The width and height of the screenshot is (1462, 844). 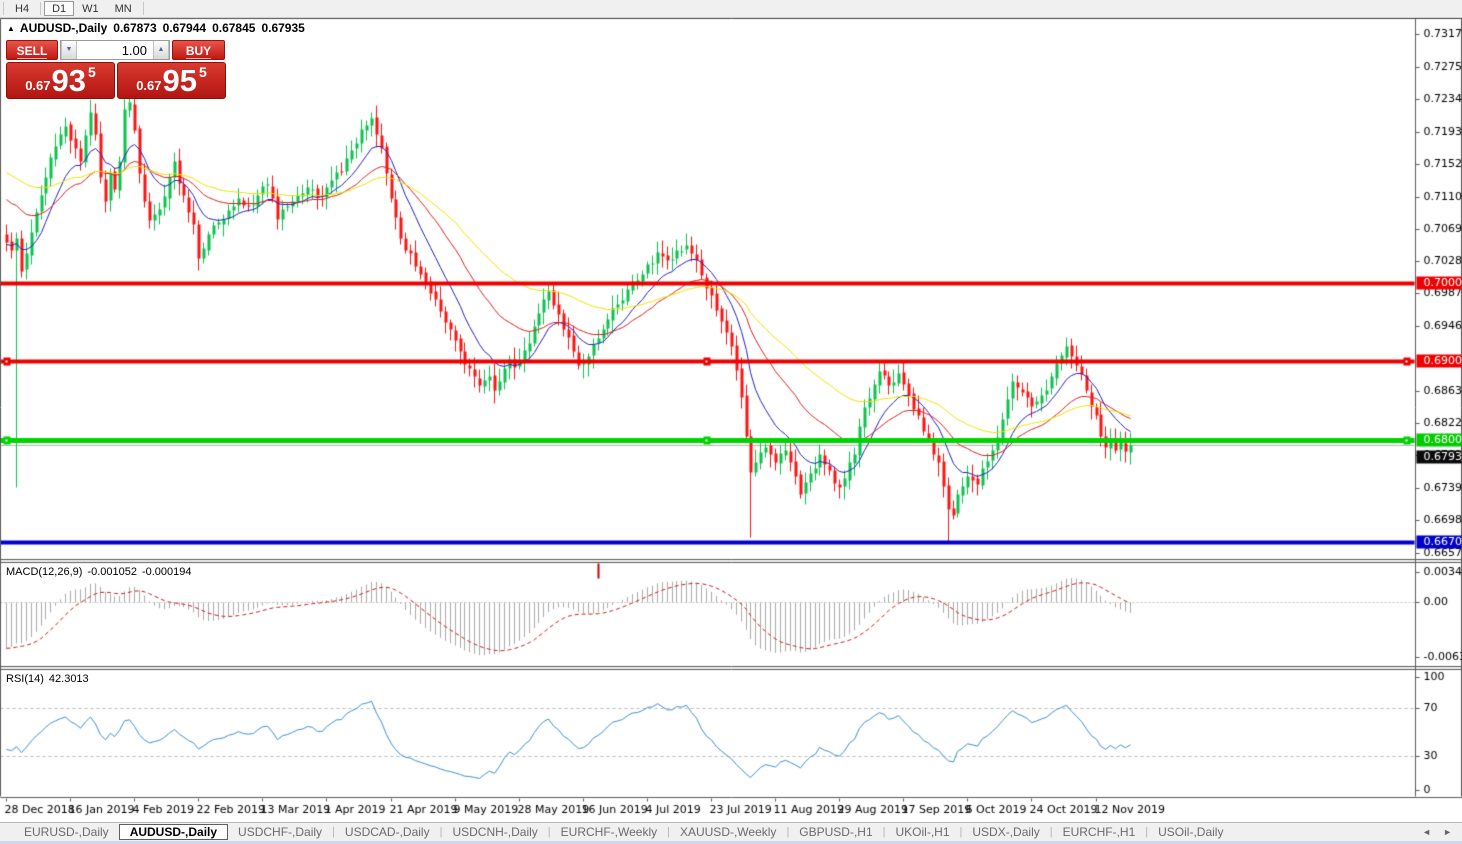 I want to click on one-click-trading-panel: SELL ▼ ▲ BUY 0.67 93 5 0.67 95 5, so click(x=116, y=69).